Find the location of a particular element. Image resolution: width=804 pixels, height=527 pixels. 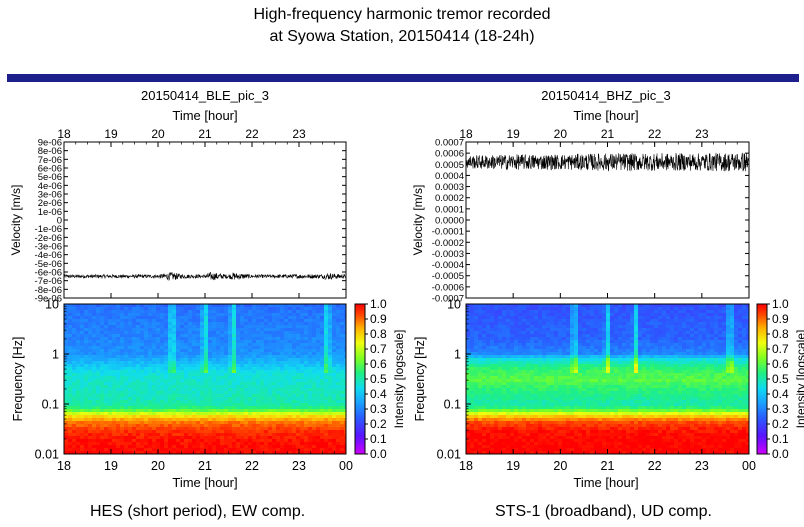

left-timeseries-ytick-label: 4e-06 is located at coordinates (50, 186).